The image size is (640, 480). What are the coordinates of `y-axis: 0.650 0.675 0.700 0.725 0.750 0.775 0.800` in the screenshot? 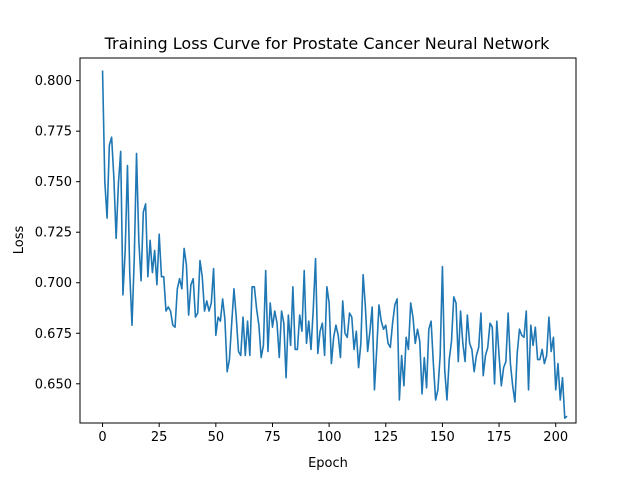 It's located at (57, 233).